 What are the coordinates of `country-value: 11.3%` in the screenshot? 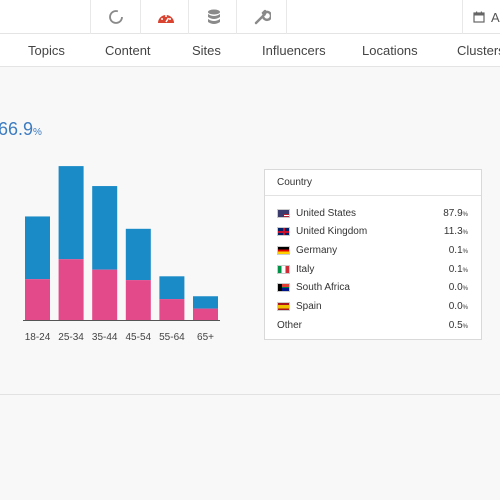 It's located at (456, 231).